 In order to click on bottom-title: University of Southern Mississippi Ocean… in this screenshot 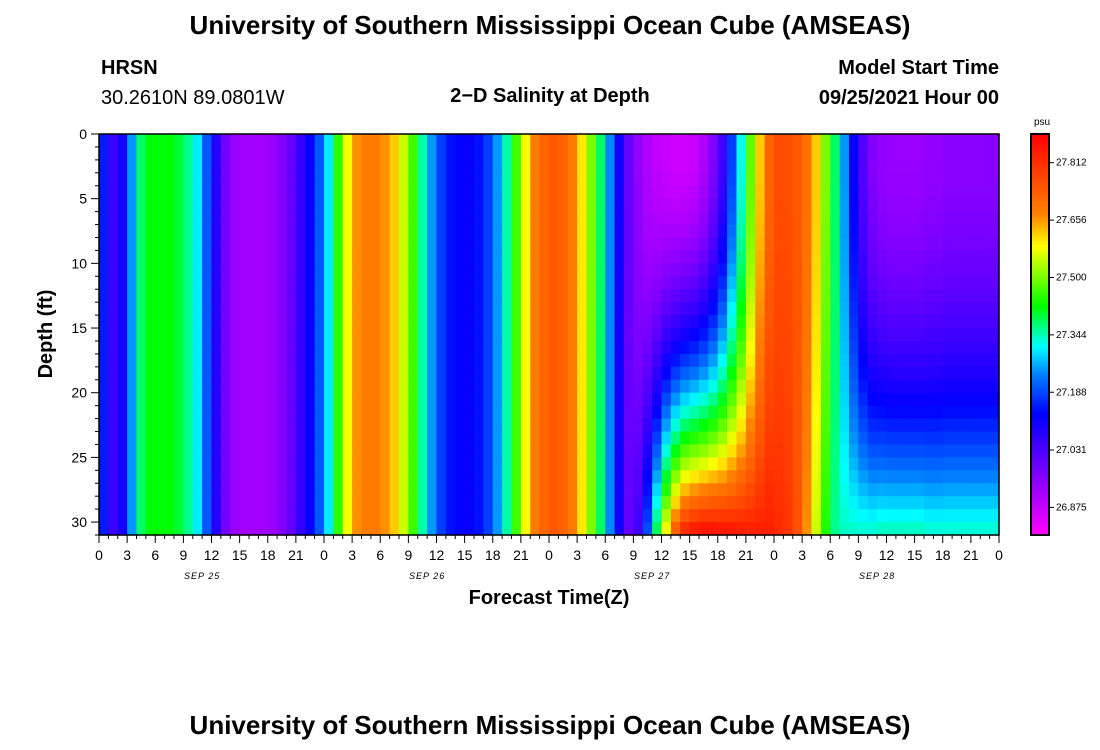, I will do `click(550, 725)`.